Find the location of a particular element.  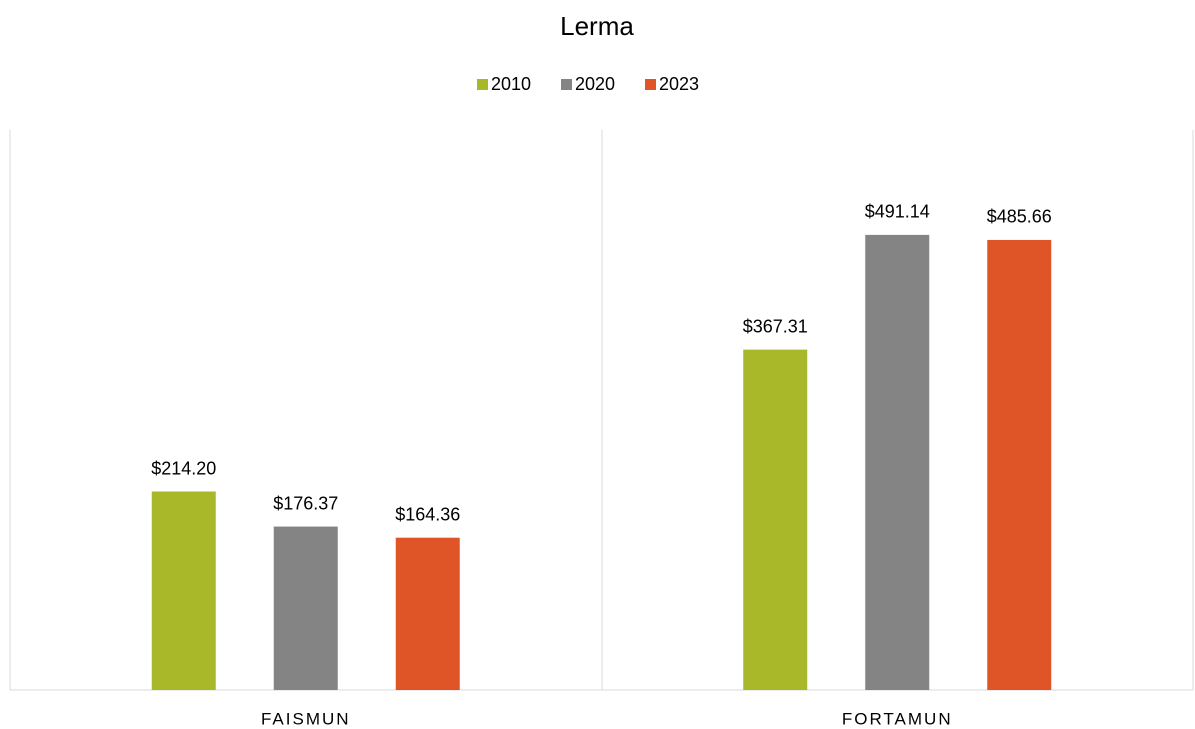

x-tick-label: FAISMUN is located at coordinates (306, 718).